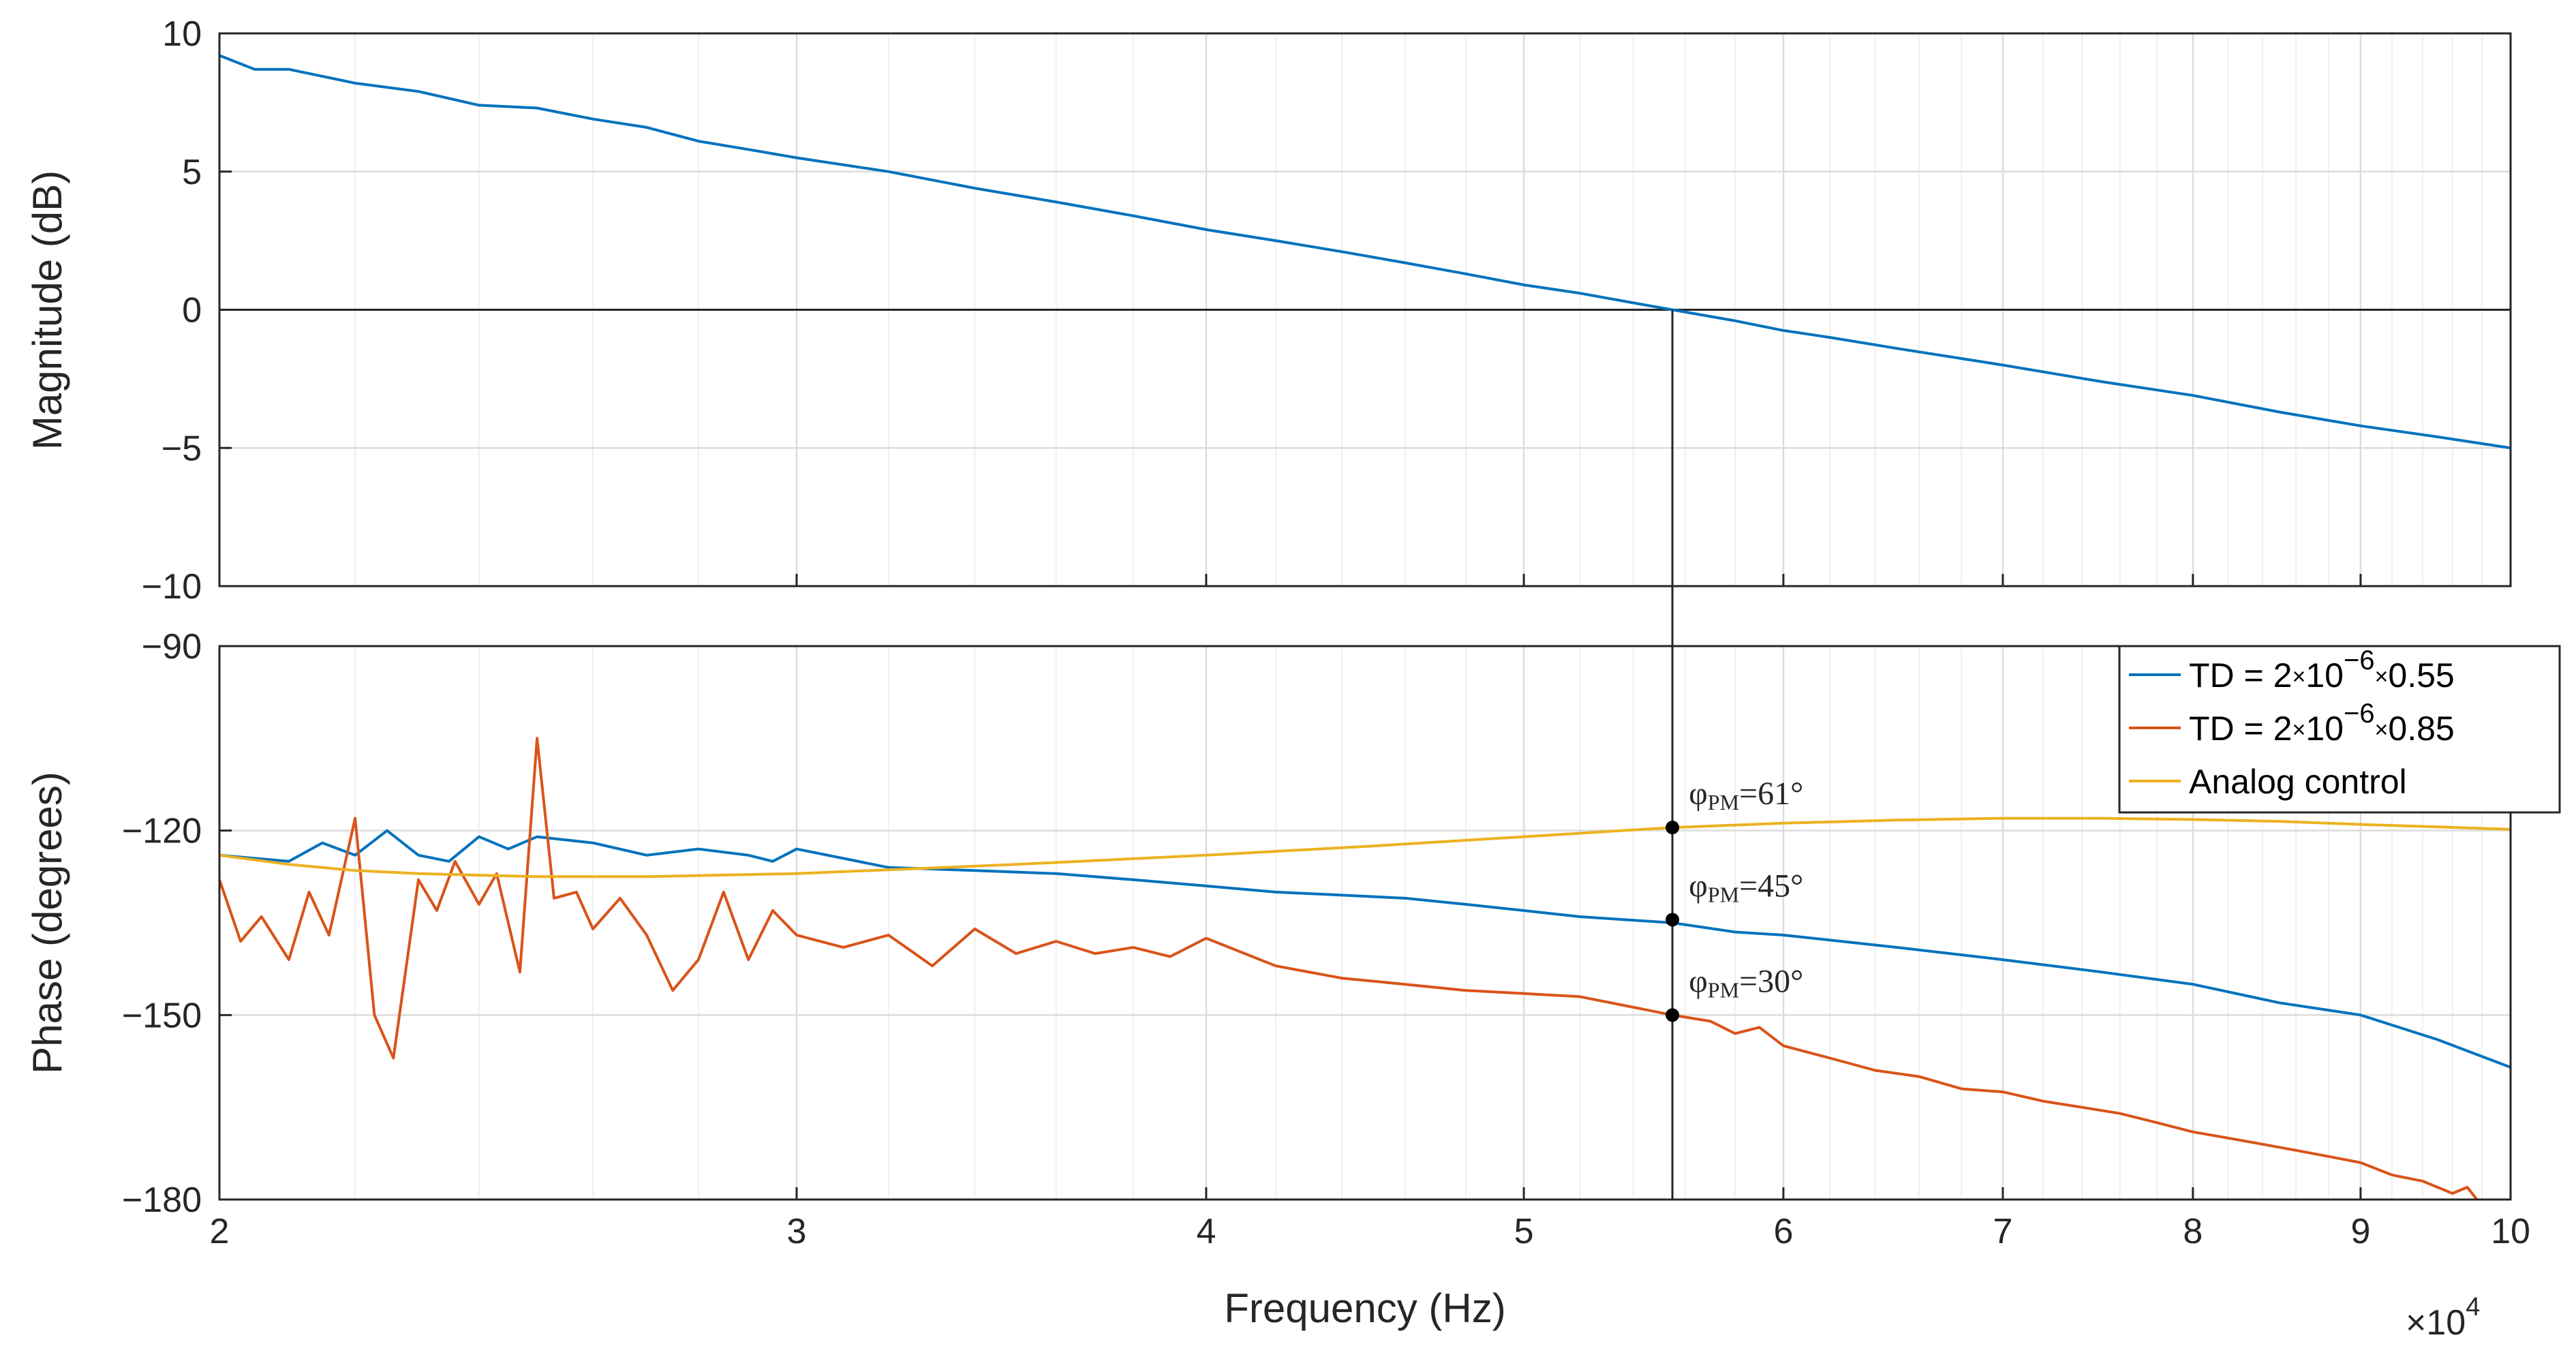 This screenshot has width=2576, height=1359. Describe the element at coordinates (2510, 1232) in the screenshot. I see `x-tick-label: 10` at that location.